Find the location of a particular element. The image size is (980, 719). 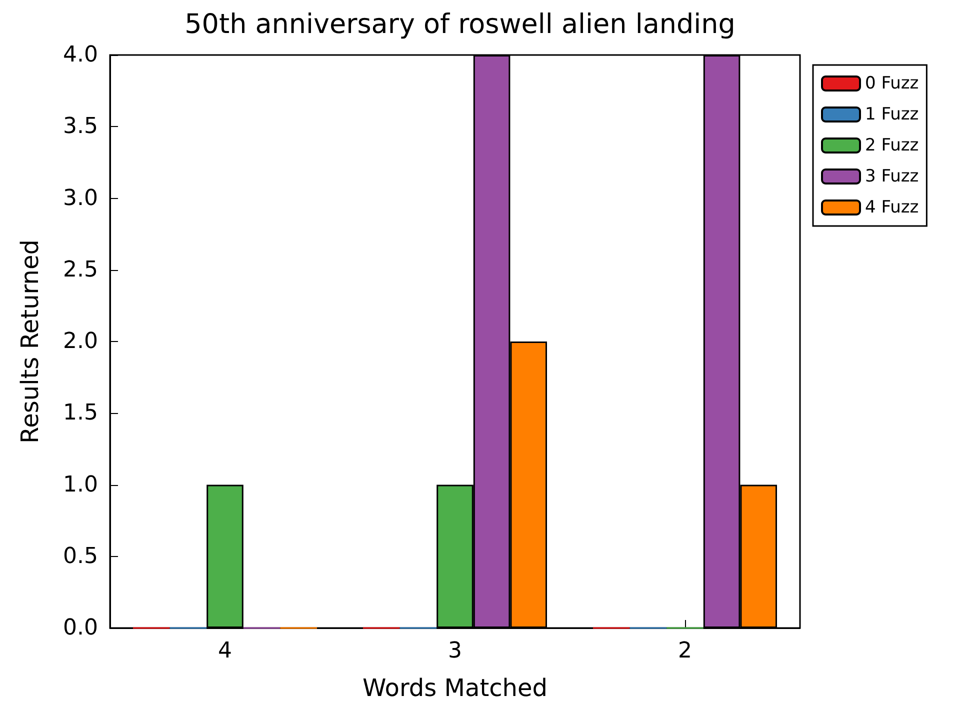

x-tick-label: 3 is located at coordinates (455, 651).